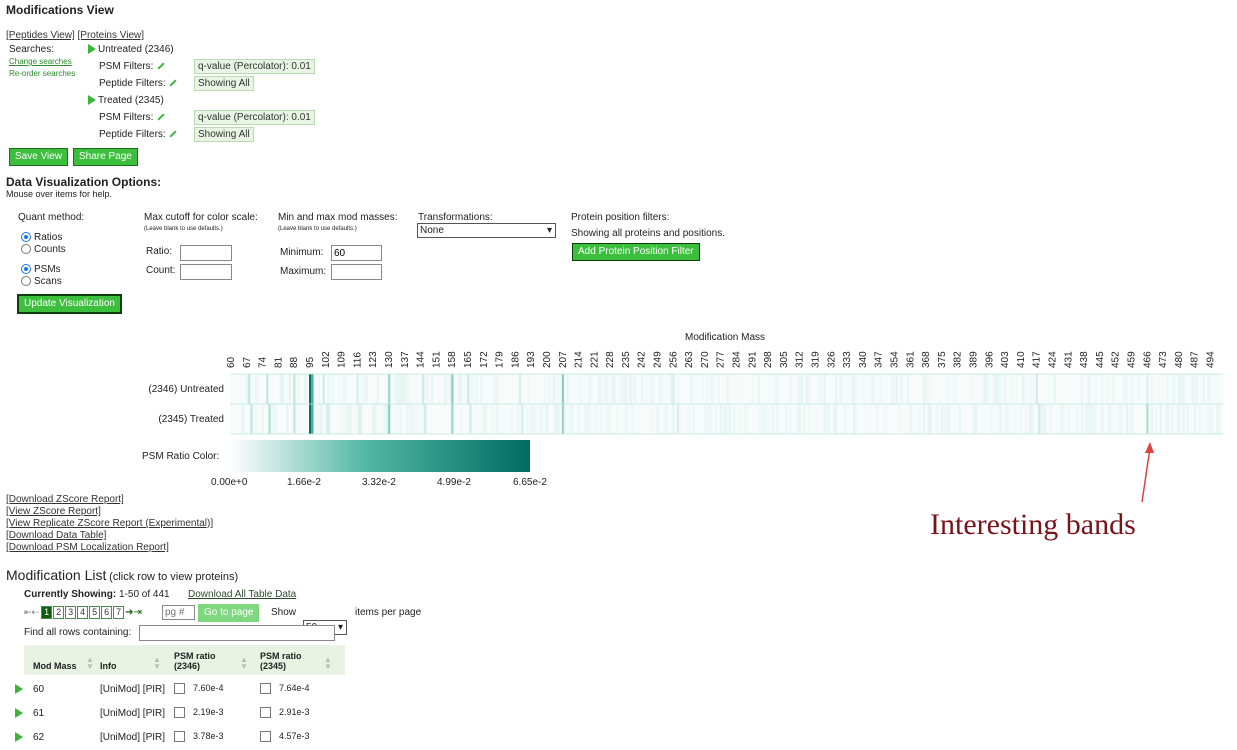  Describe the element at coordinates (172, 83) in the screenshot. I see `pencil-icon` at that location.